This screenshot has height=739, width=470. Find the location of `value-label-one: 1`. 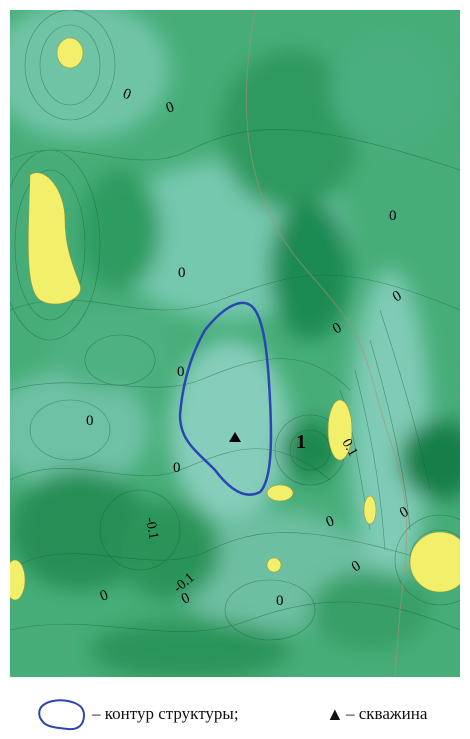

value-label-one: 1 is located at coordinates (301, 442).